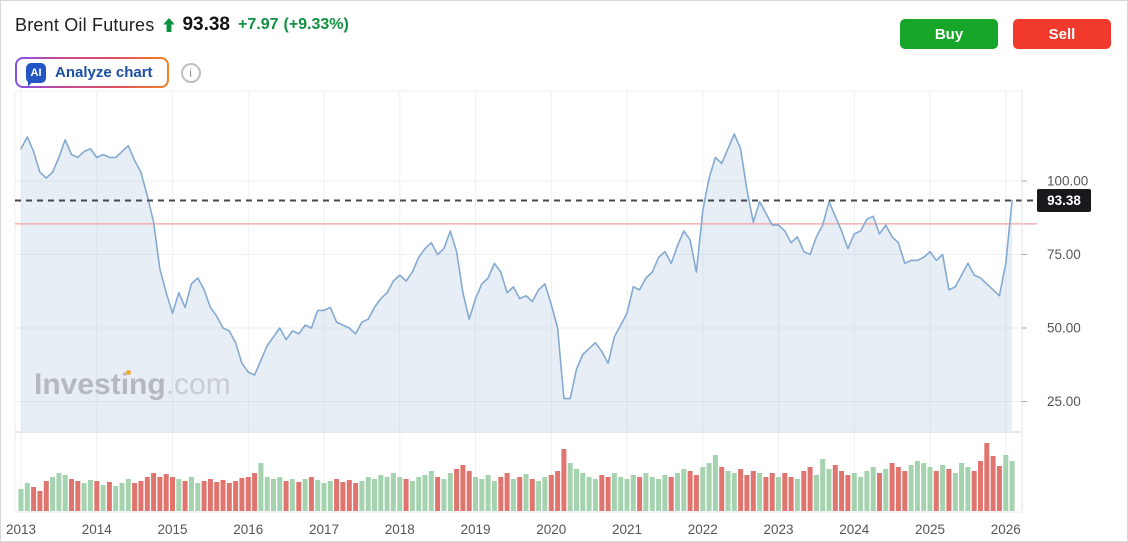  I want to click on svg-text: 2021, so click(627, 529).